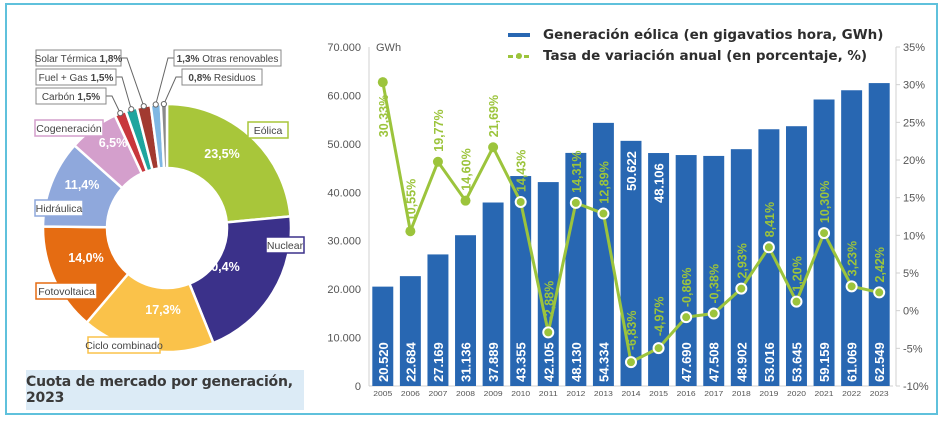  What do you see at coordinates (465, 393) in the screenshot?
I see `x-tick-label: 2008` at bounding box center [465, 393].